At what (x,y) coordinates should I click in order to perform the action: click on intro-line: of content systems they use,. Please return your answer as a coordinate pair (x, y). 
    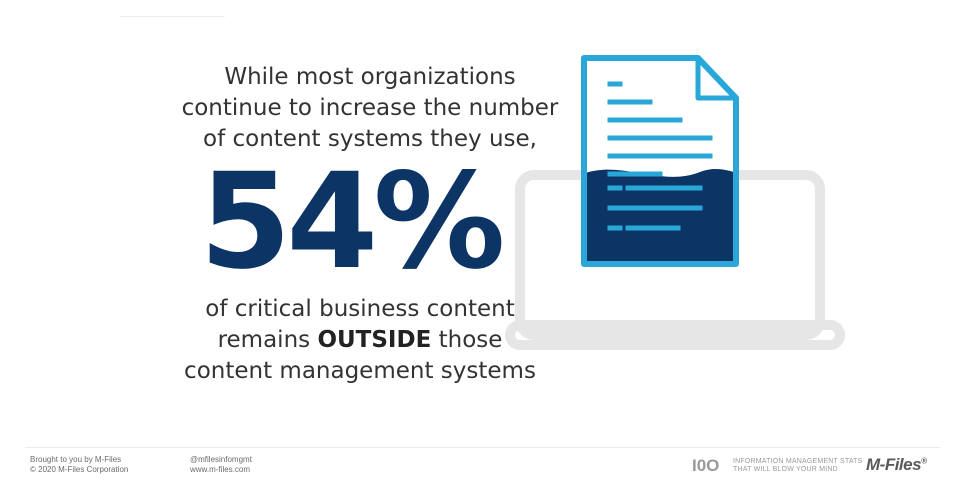
    Looking at the image, I should click on (370, 139).